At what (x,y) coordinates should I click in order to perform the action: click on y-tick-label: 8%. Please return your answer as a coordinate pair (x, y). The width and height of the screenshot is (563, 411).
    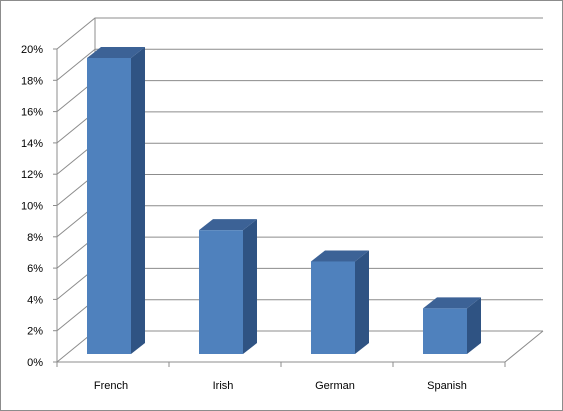
    Looking at the image, I should click on (35, 238).